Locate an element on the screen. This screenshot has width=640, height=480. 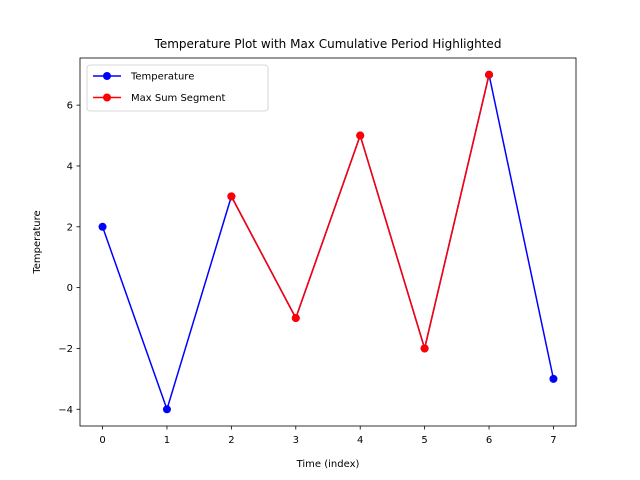
x-tick-label: 7 is located at coordinates (553, 440).